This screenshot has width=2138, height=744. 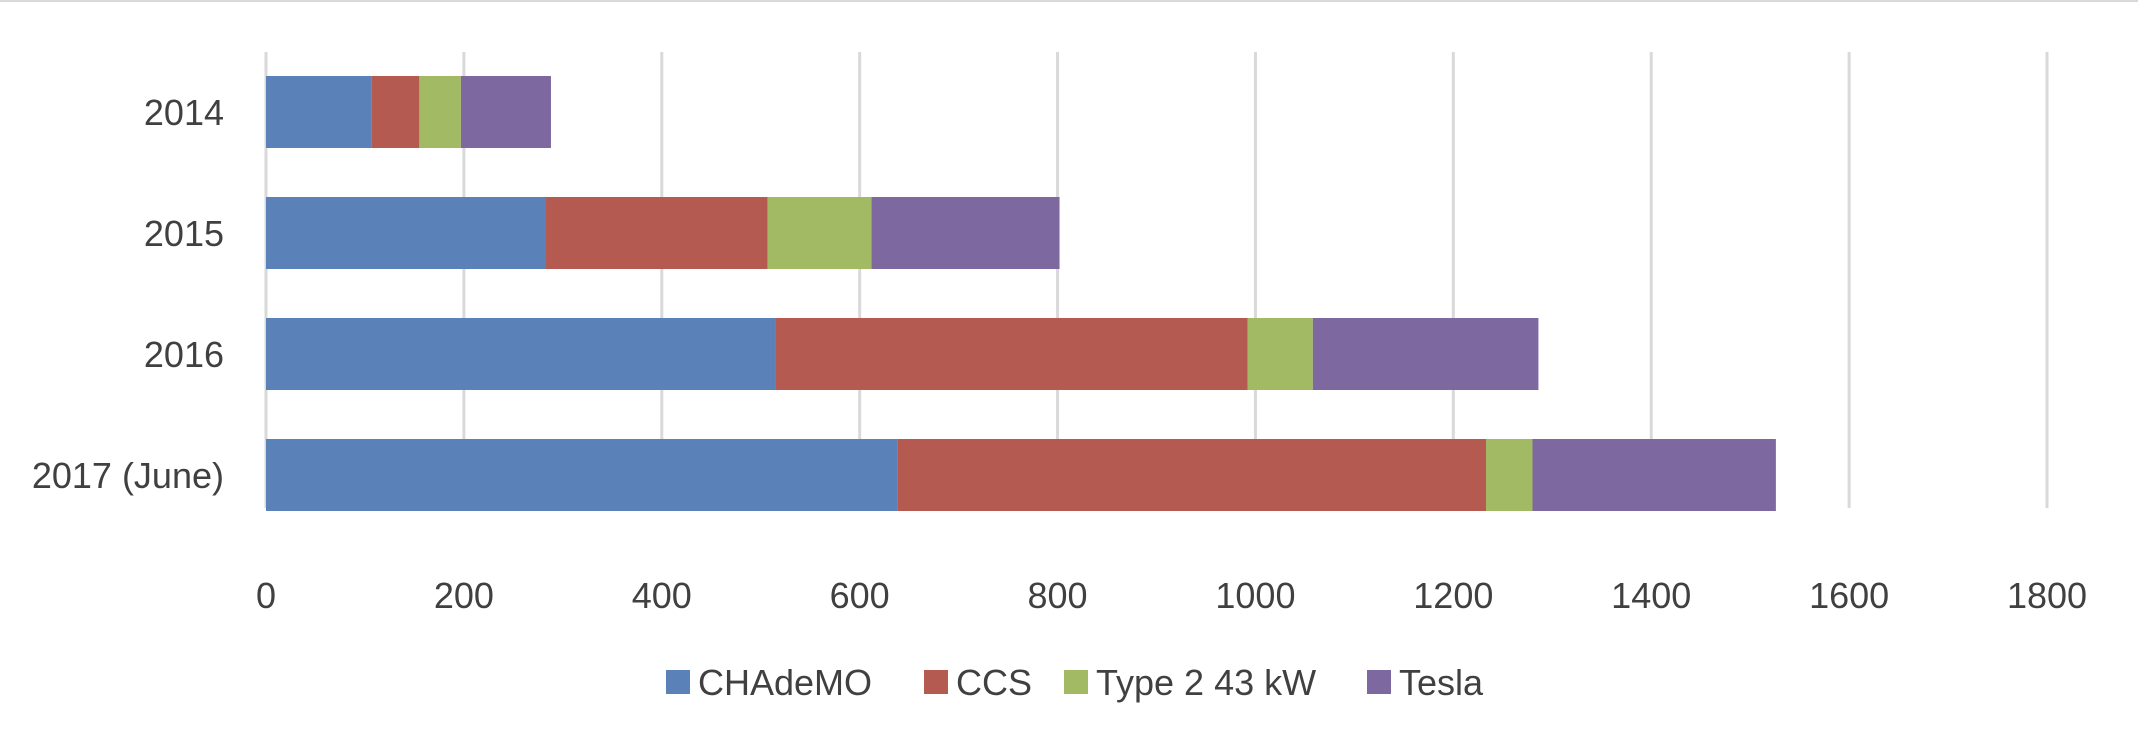 What do you see at coordinates (965, 233) in the screenshot?
I see `bar-tesla-2015` at bounding box center [965, 233].